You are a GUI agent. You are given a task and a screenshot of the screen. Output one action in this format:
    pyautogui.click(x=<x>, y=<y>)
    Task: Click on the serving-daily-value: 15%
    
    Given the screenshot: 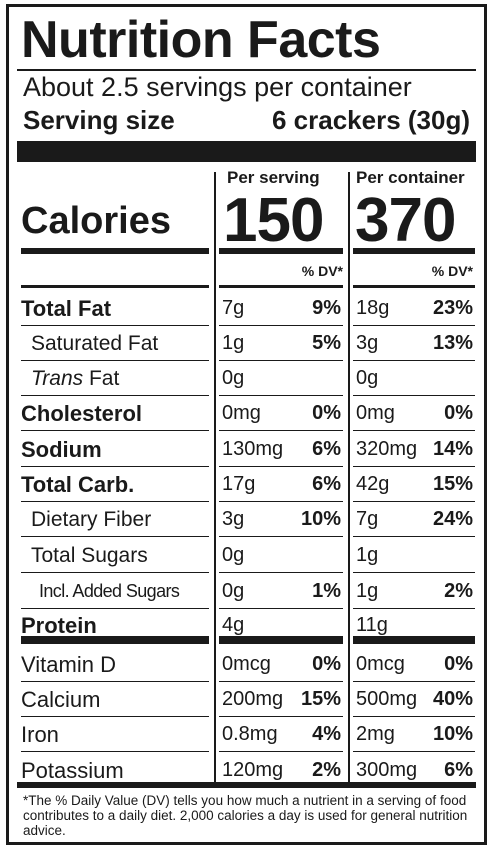 What is the action you would take?
    pyautogui.click(x=320, y=699)
    